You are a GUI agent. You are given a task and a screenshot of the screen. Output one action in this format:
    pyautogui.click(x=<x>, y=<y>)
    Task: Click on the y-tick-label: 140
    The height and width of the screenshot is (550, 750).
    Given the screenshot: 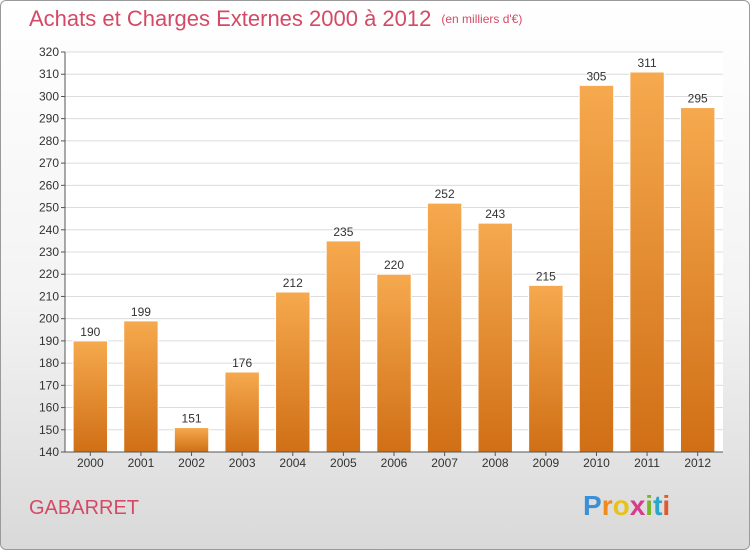 What is the action you would take?
    pyautogui.click(x=49, y=452)
    